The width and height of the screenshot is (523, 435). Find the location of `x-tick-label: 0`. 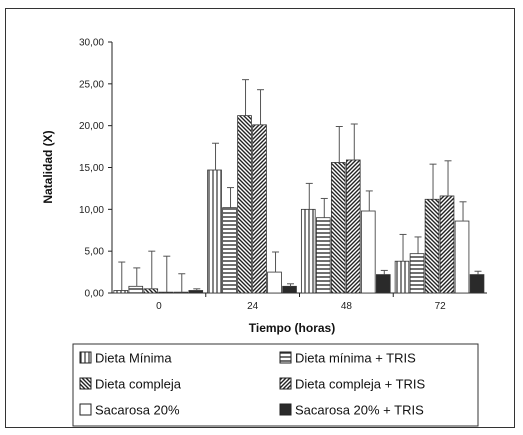

x-tick-label: 0 is located at coordinates (159, 306).